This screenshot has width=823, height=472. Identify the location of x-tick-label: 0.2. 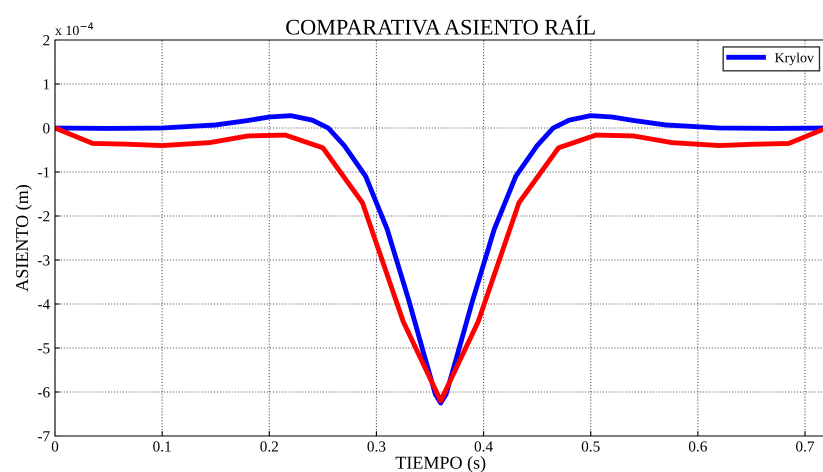
(269, 446).